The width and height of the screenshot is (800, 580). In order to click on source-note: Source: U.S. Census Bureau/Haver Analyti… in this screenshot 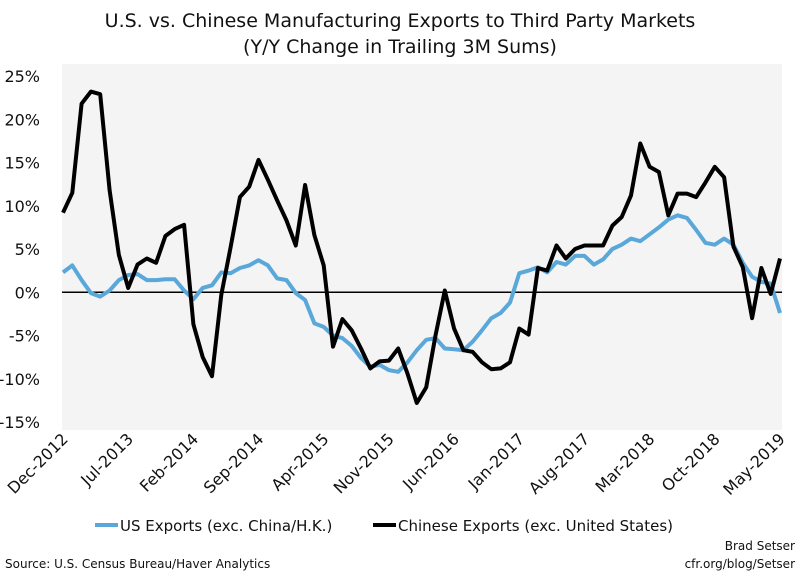, I will do `click(137, 564)`.